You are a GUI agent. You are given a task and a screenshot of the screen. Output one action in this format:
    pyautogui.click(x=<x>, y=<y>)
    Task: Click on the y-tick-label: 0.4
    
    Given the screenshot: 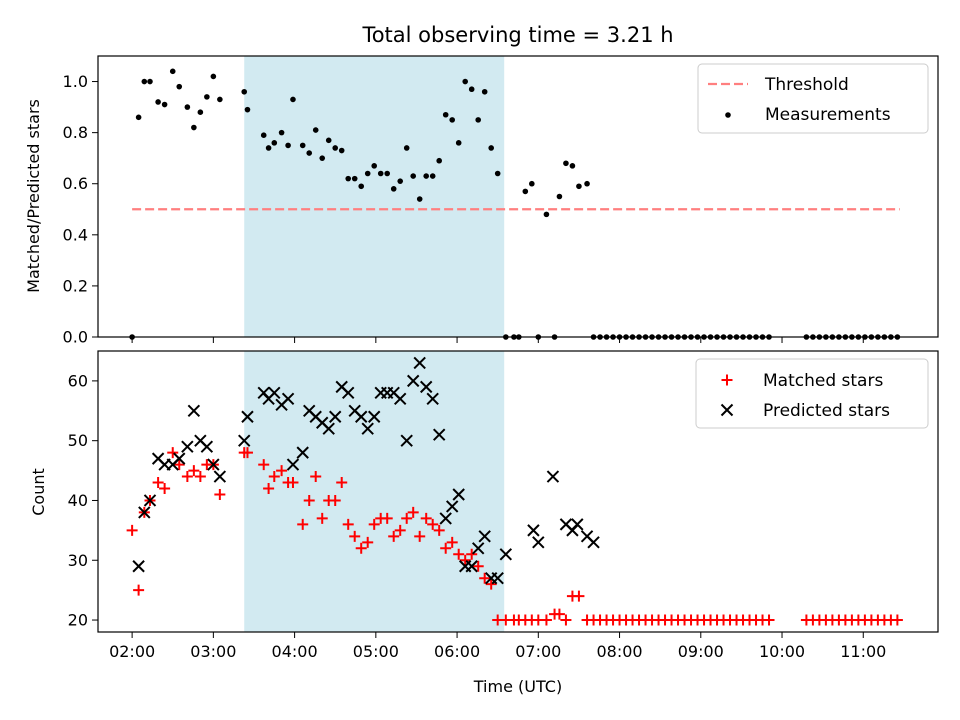 What is the action you would take?
    pyautogui.click(x=75, y=234)
    